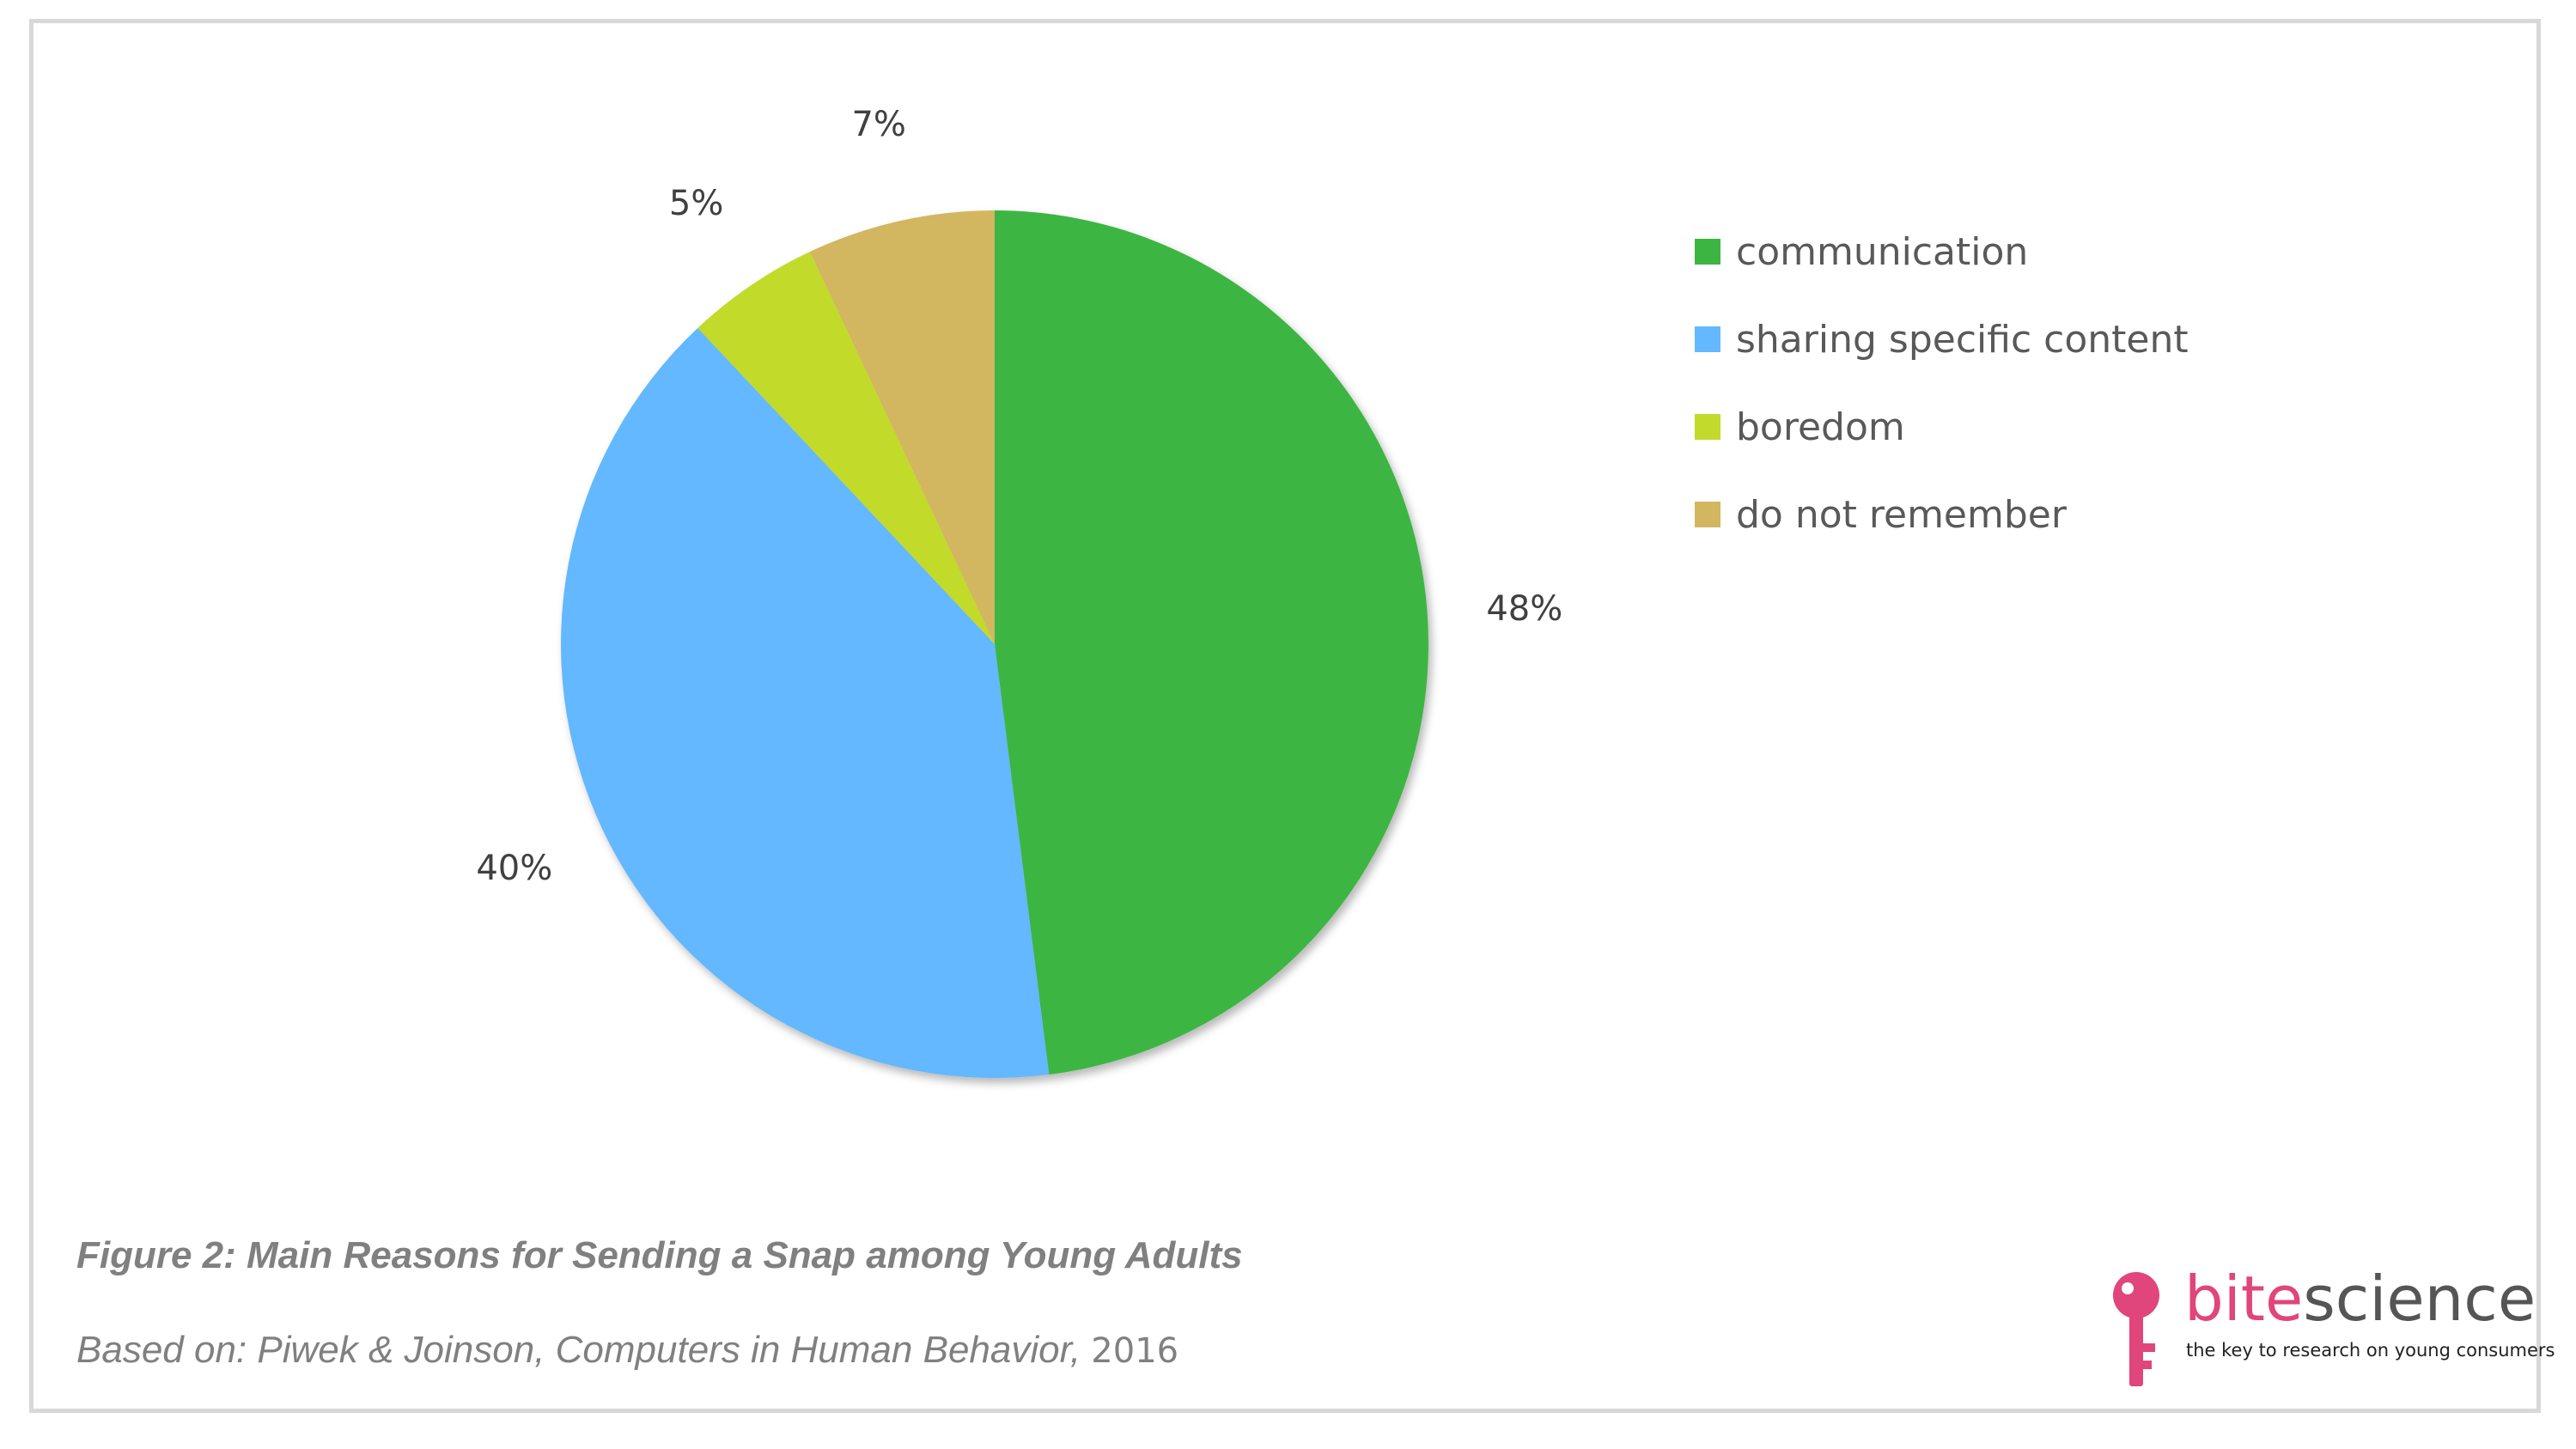 The height and width of the screenshot is (1449, 2576). I want to click on pie-slice-communication, so click(1212, 642).